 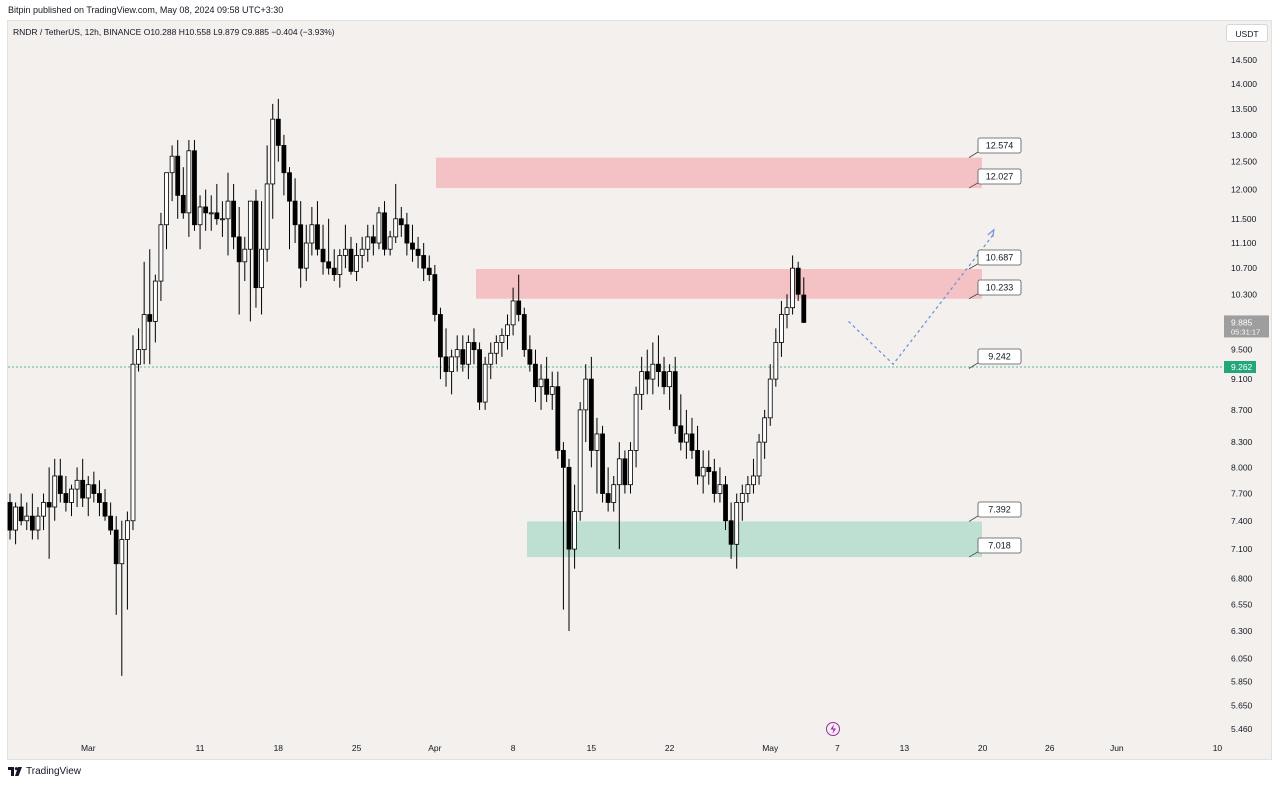 I want to click on level-label-text: 12.027, so click(x=1000, y=177).